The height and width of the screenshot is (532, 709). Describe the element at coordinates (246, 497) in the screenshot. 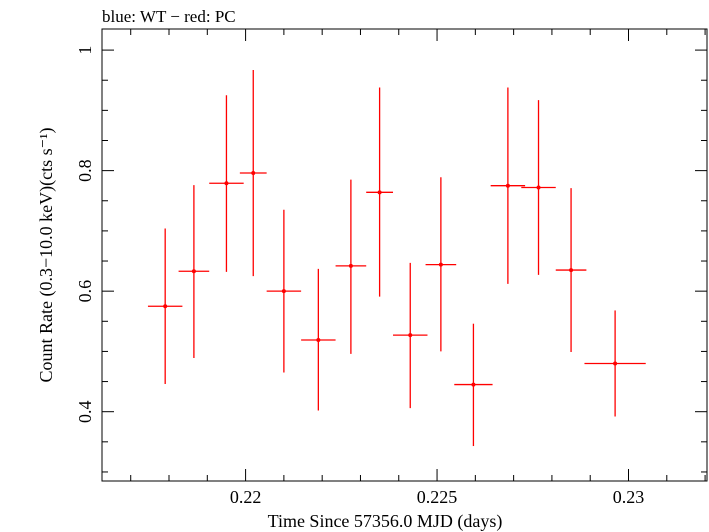

I see `x-tick-label: 0.22` at that location.